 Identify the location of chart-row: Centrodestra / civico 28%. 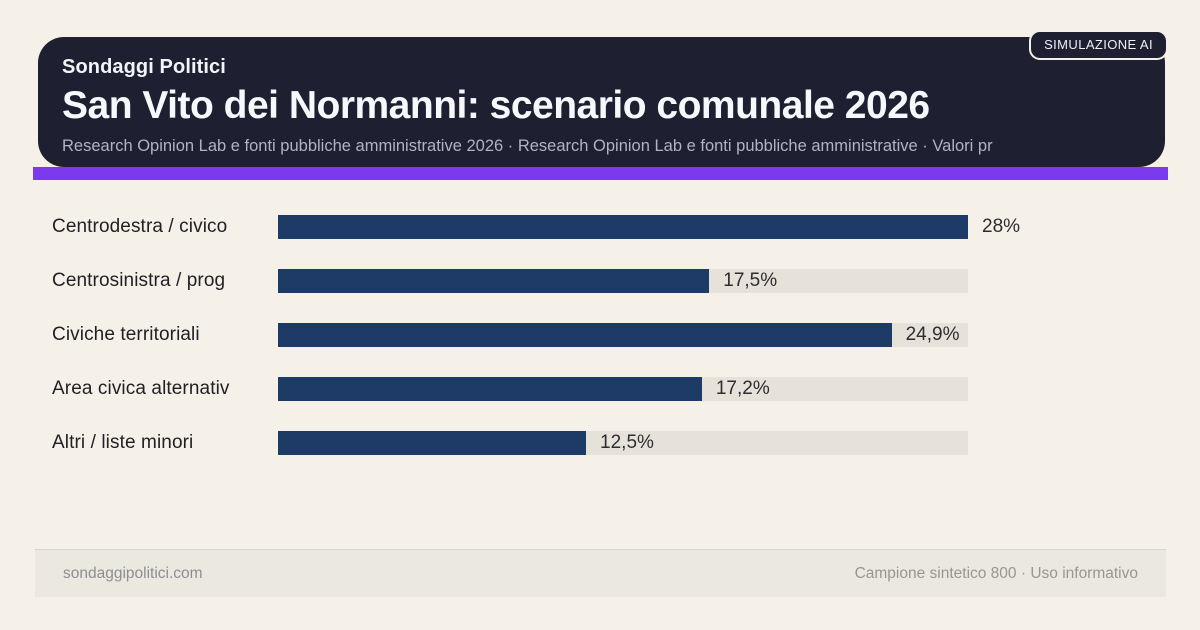
(602, 227).